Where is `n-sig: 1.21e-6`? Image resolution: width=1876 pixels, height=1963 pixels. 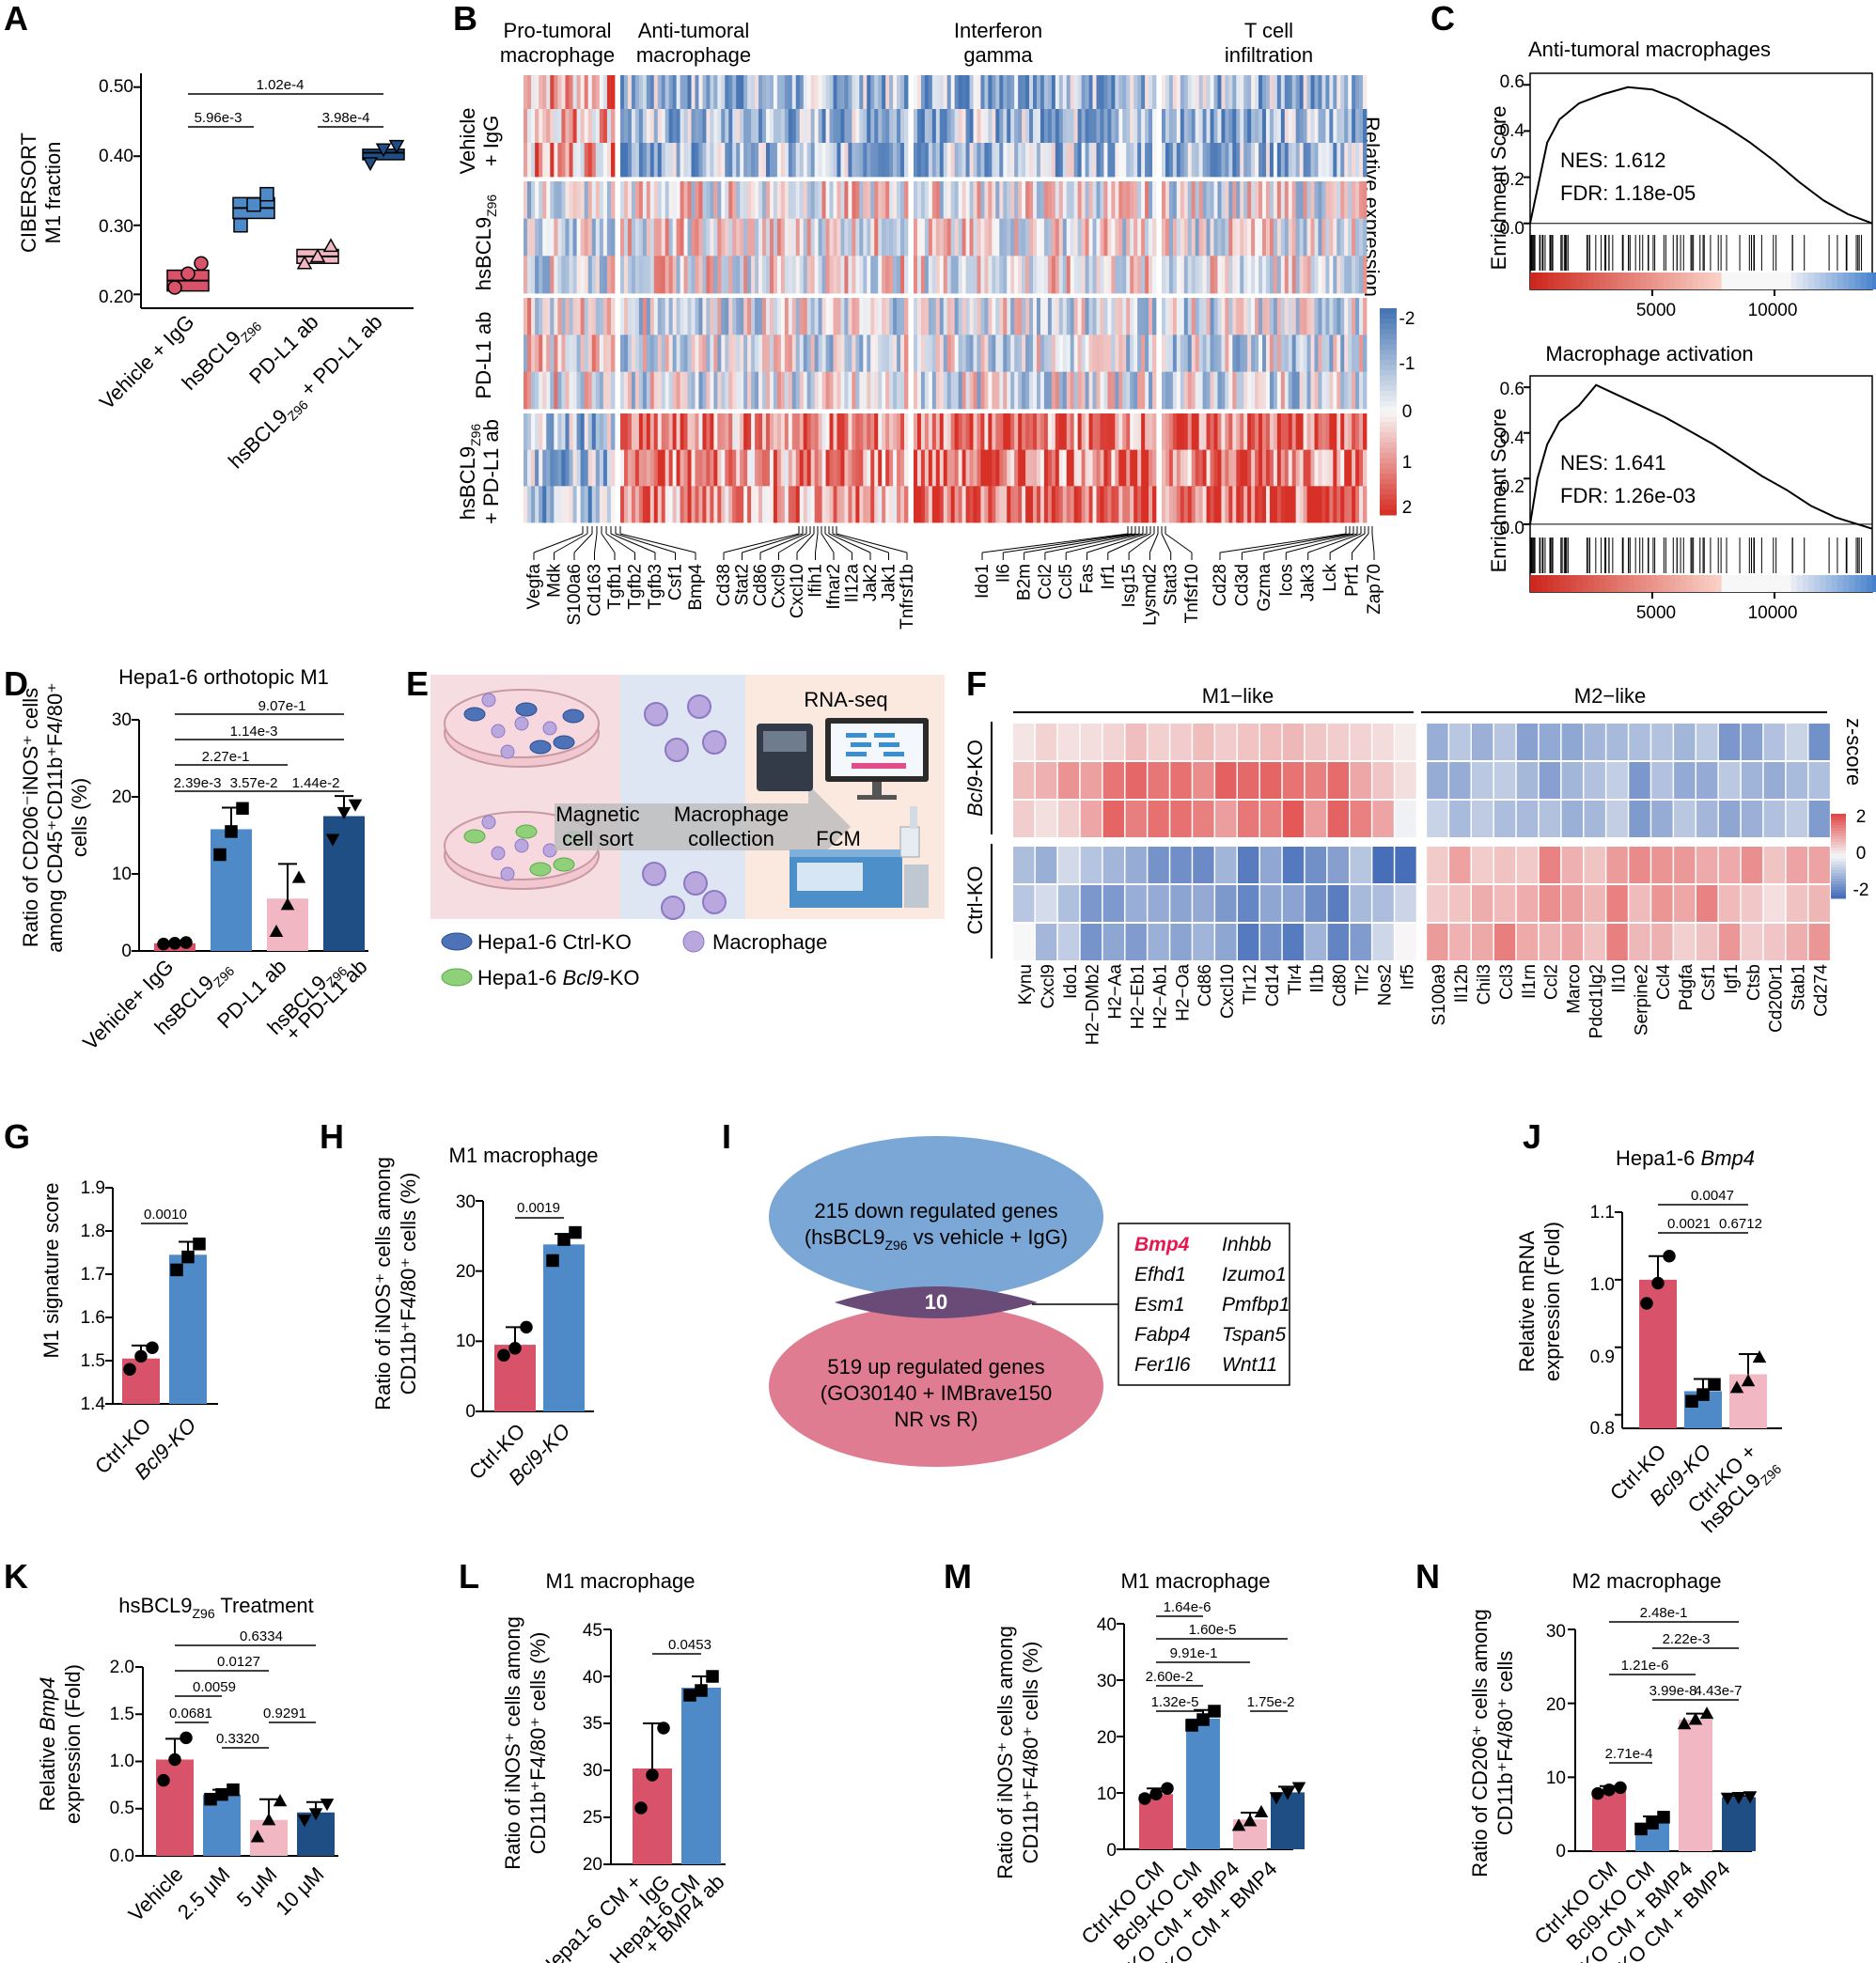 n-sig: 1.21e-6 is located at coordinates (1645, 1666).